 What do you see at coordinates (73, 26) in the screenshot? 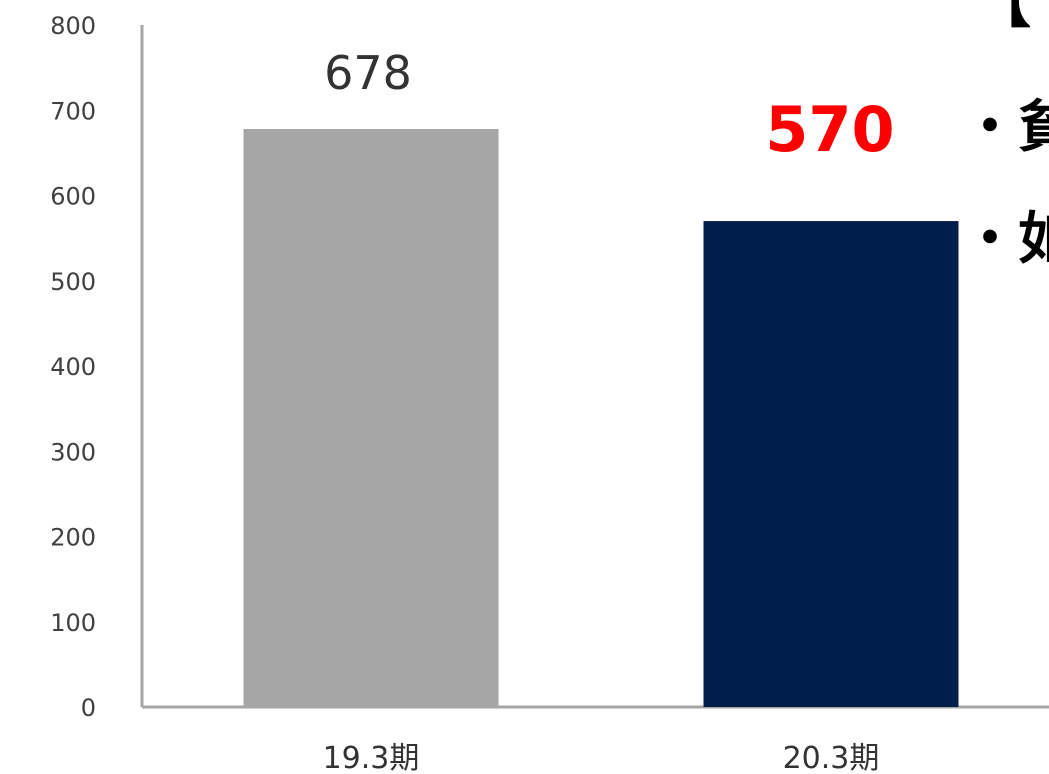
I see `y-tick-label: 800` at bounding box center [73, 26].